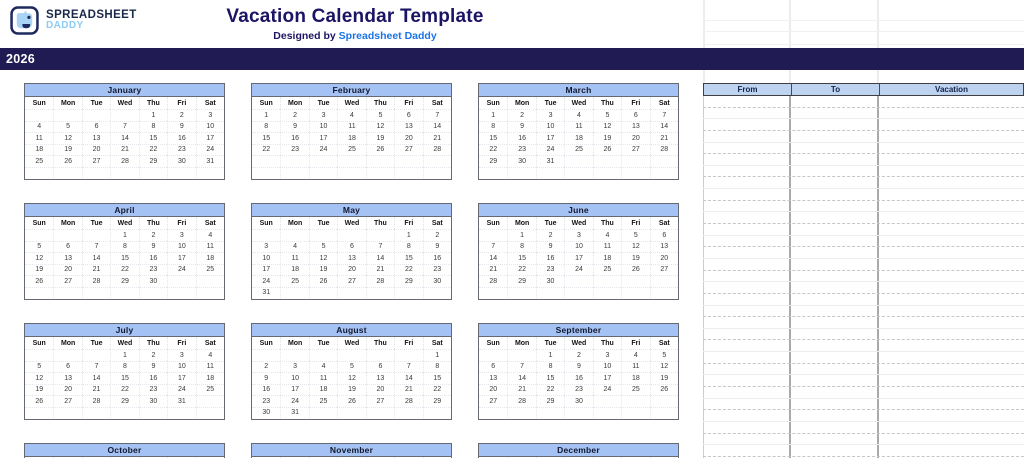  Describe the element at coordinates (408, 401) in the screenshot. I see `date-cell: 28` at that location.